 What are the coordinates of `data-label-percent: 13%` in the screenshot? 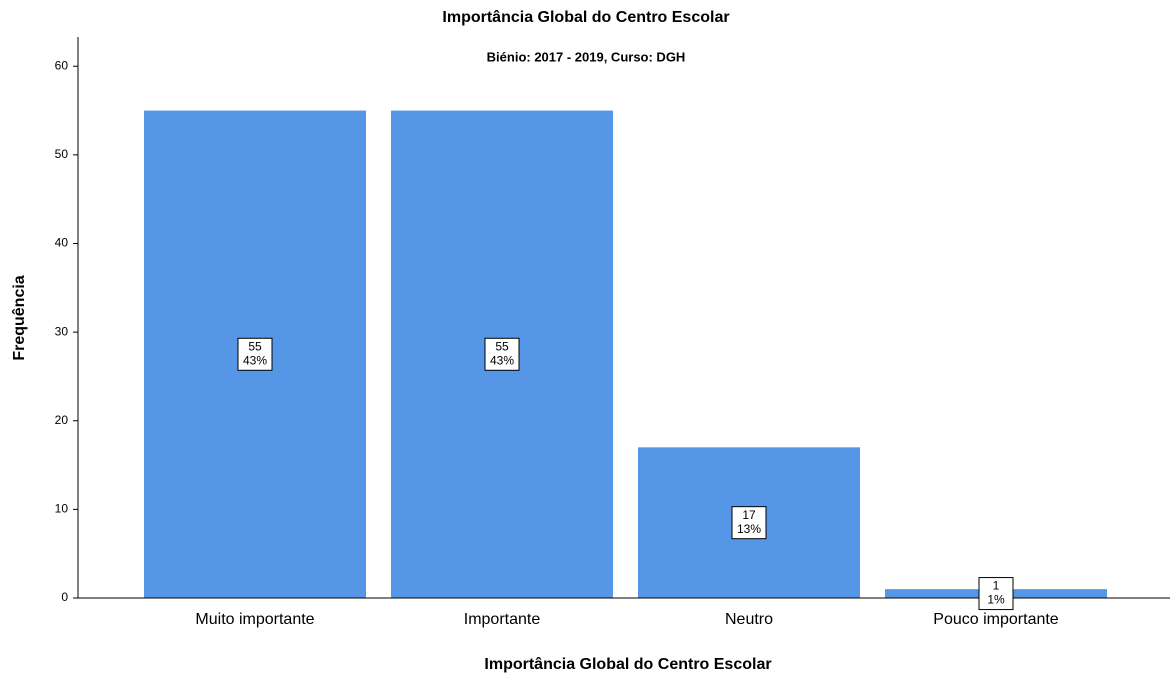 It's located at (749, 529).